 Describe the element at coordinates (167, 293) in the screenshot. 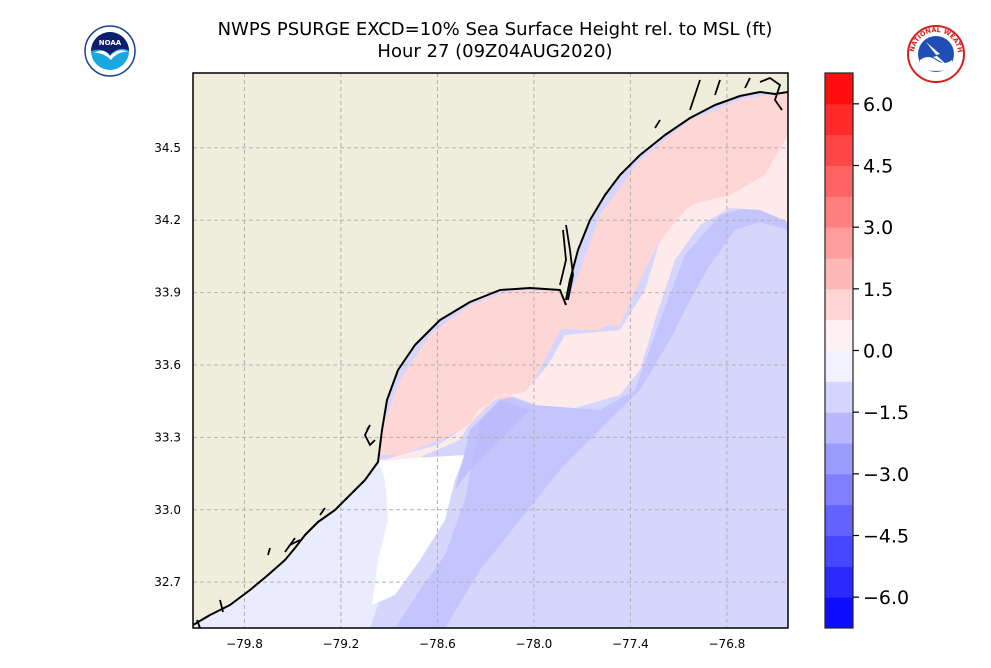

I see `y-tick-label: 33.9` at that location.